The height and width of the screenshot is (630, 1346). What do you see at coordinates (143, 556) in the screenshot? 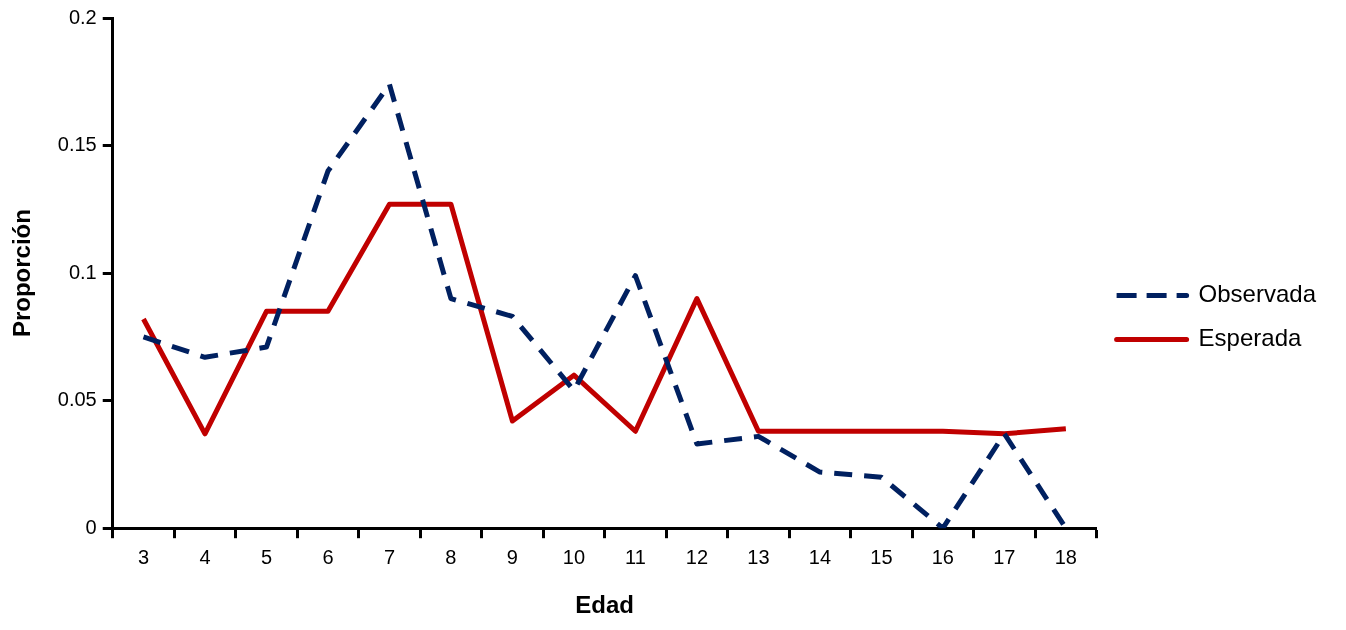
I see `x-tick-label: 3` at bounding box center [143, 556].